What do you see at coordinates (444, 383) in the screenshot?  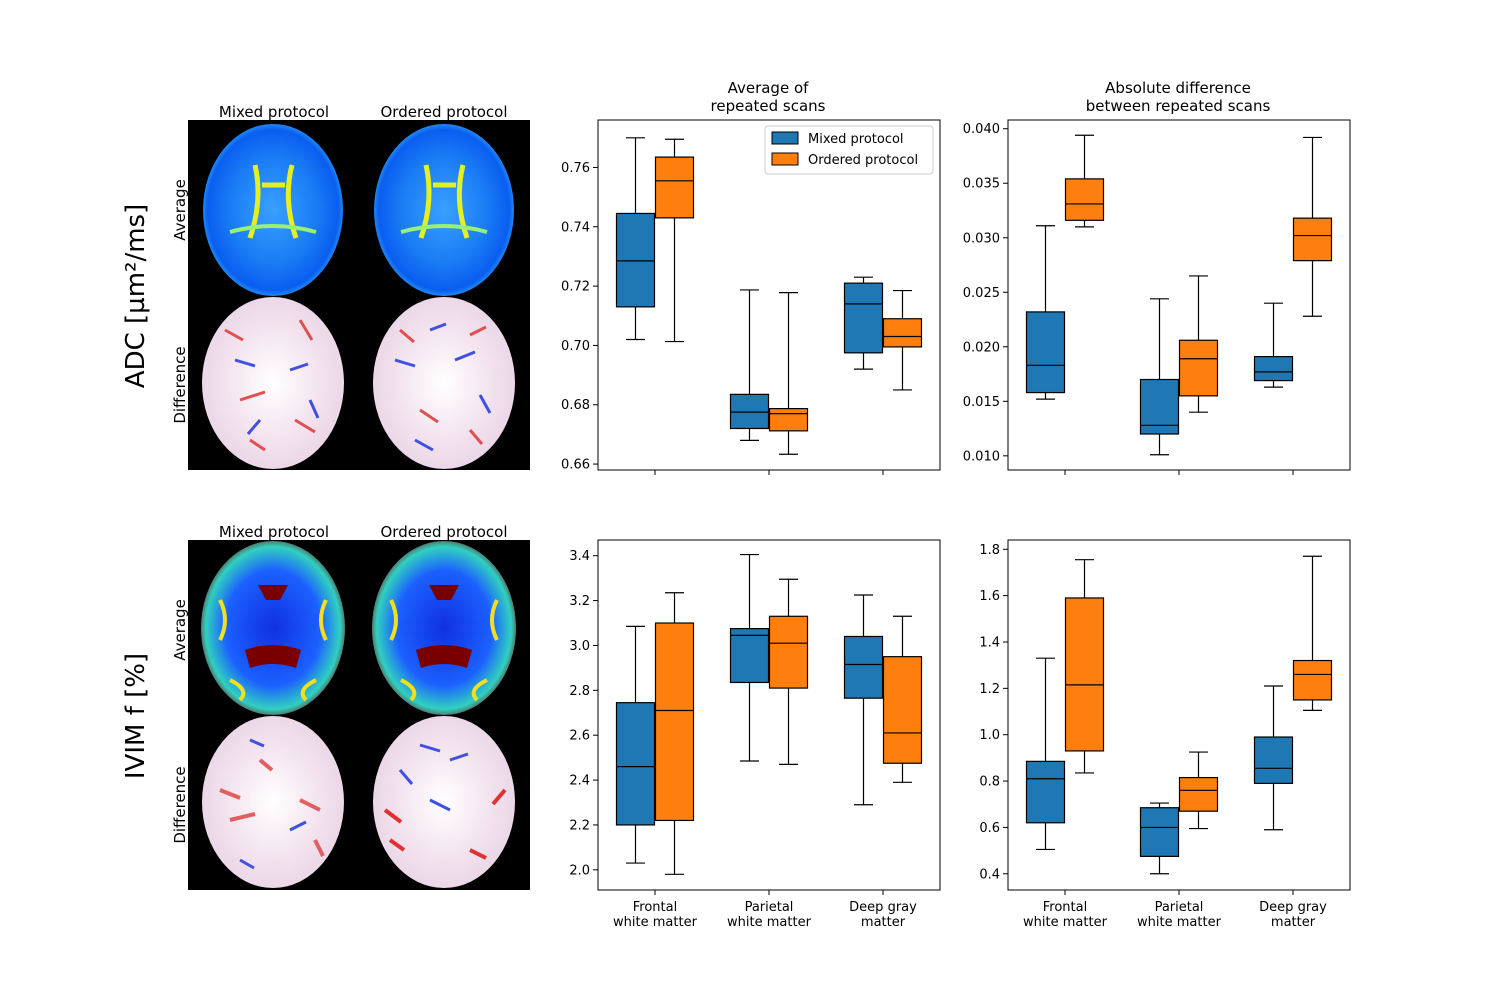 I see `brain-adc-difference-ordered` at bounding box center [444, 383].